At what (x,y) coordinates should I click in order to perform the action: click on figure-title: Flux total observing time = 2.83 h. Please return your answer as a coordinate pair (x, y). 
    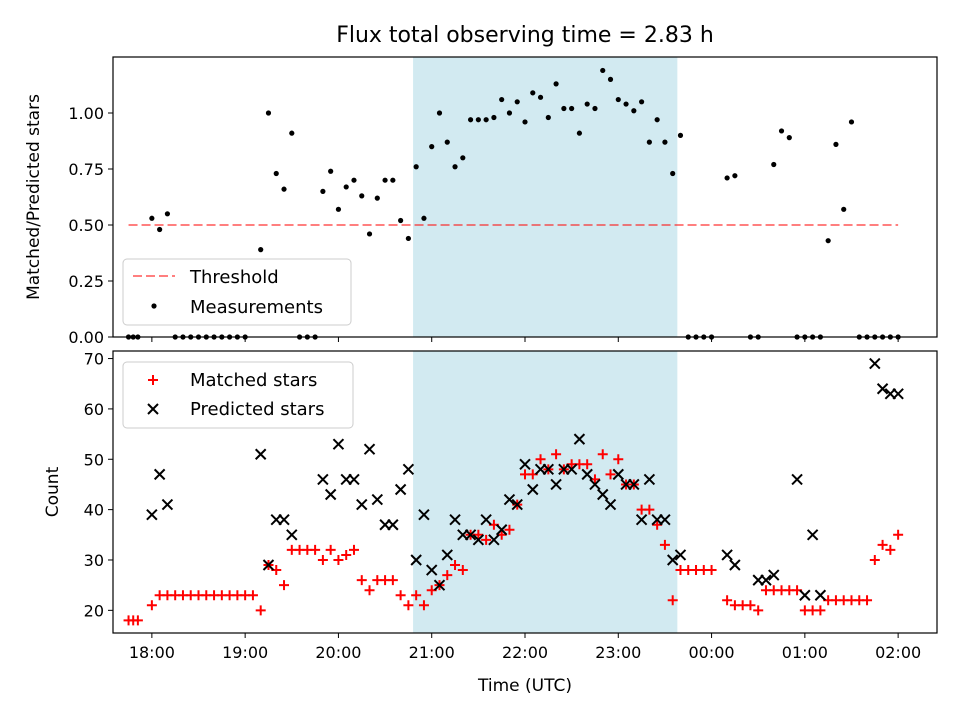
    Looking at the image, I should click on (525, 35).